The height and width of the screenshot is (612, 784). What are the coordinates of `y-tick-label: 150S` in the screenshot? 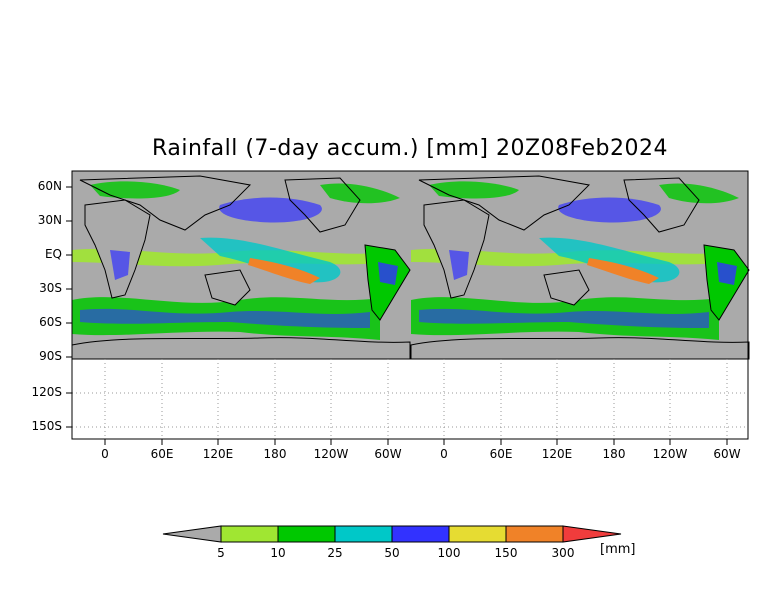 It's located at (46, 426).